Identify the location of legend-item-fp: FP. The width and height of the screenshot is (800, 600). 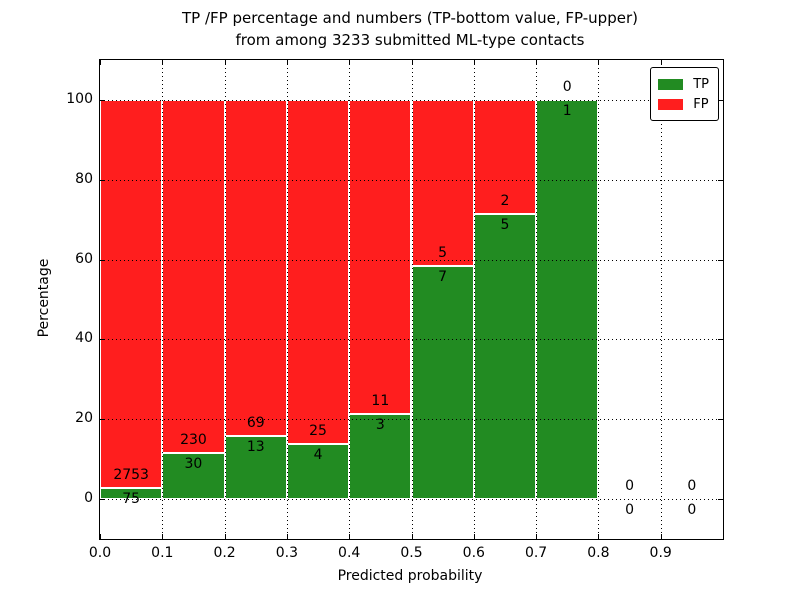
(683, 104).